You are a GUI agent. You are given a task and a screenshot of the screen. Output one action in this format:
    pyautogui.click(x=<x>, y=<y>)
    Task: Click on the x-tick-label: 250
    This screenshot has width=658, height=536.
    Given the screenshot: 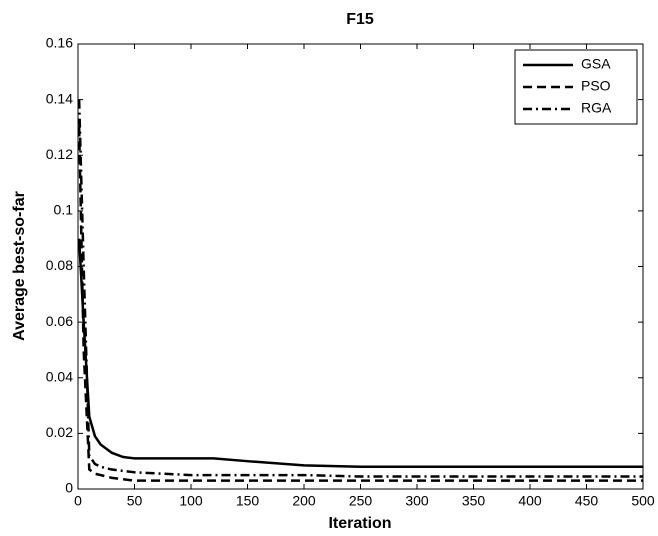 What is the action you would take?
    pyautogui.click(x=361, y=501)
    